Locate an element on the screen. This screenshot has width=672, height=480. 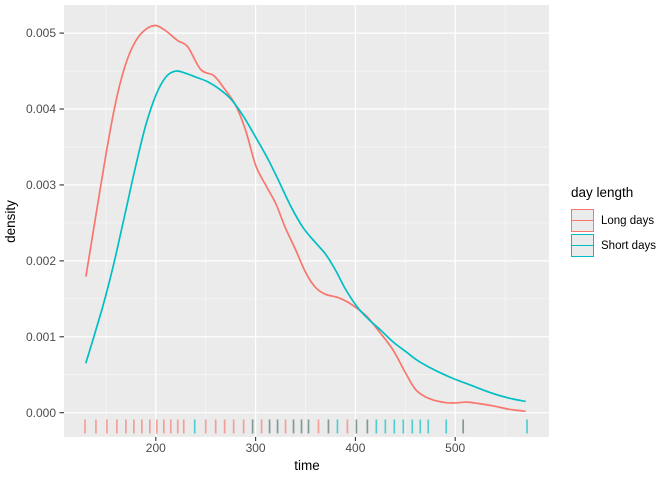
y-axis-title: density is located at coordinates (10, 221).